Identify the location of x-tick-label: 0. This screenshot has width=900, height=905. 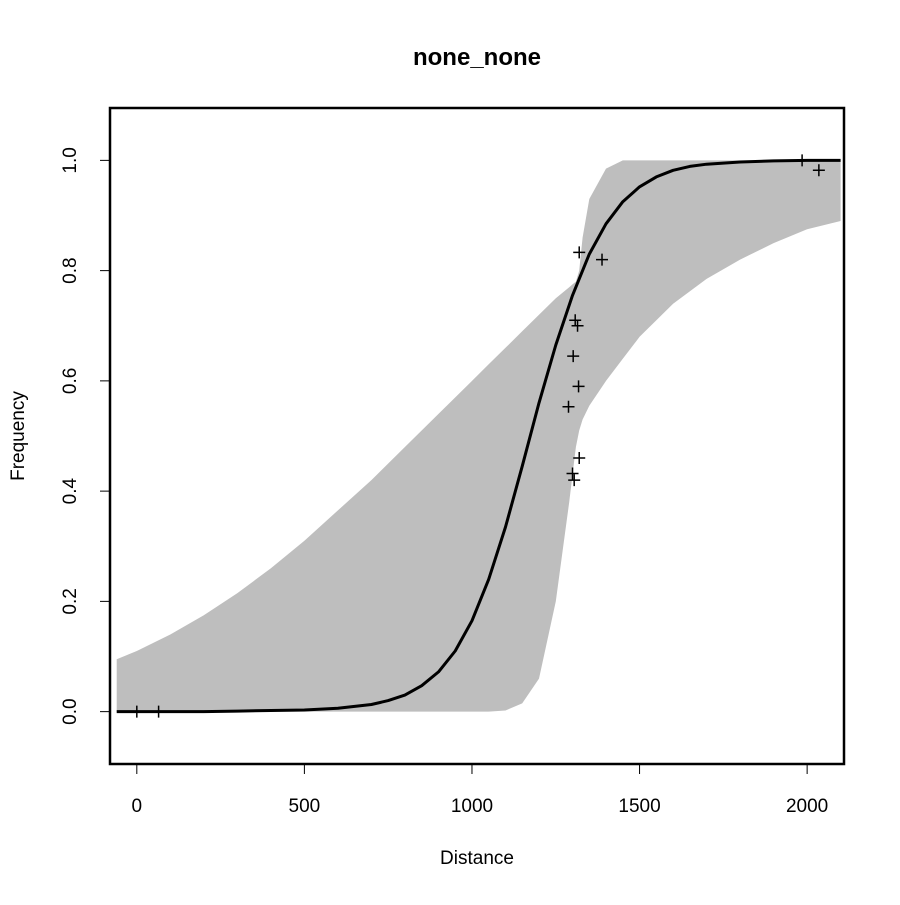
(137, 806).